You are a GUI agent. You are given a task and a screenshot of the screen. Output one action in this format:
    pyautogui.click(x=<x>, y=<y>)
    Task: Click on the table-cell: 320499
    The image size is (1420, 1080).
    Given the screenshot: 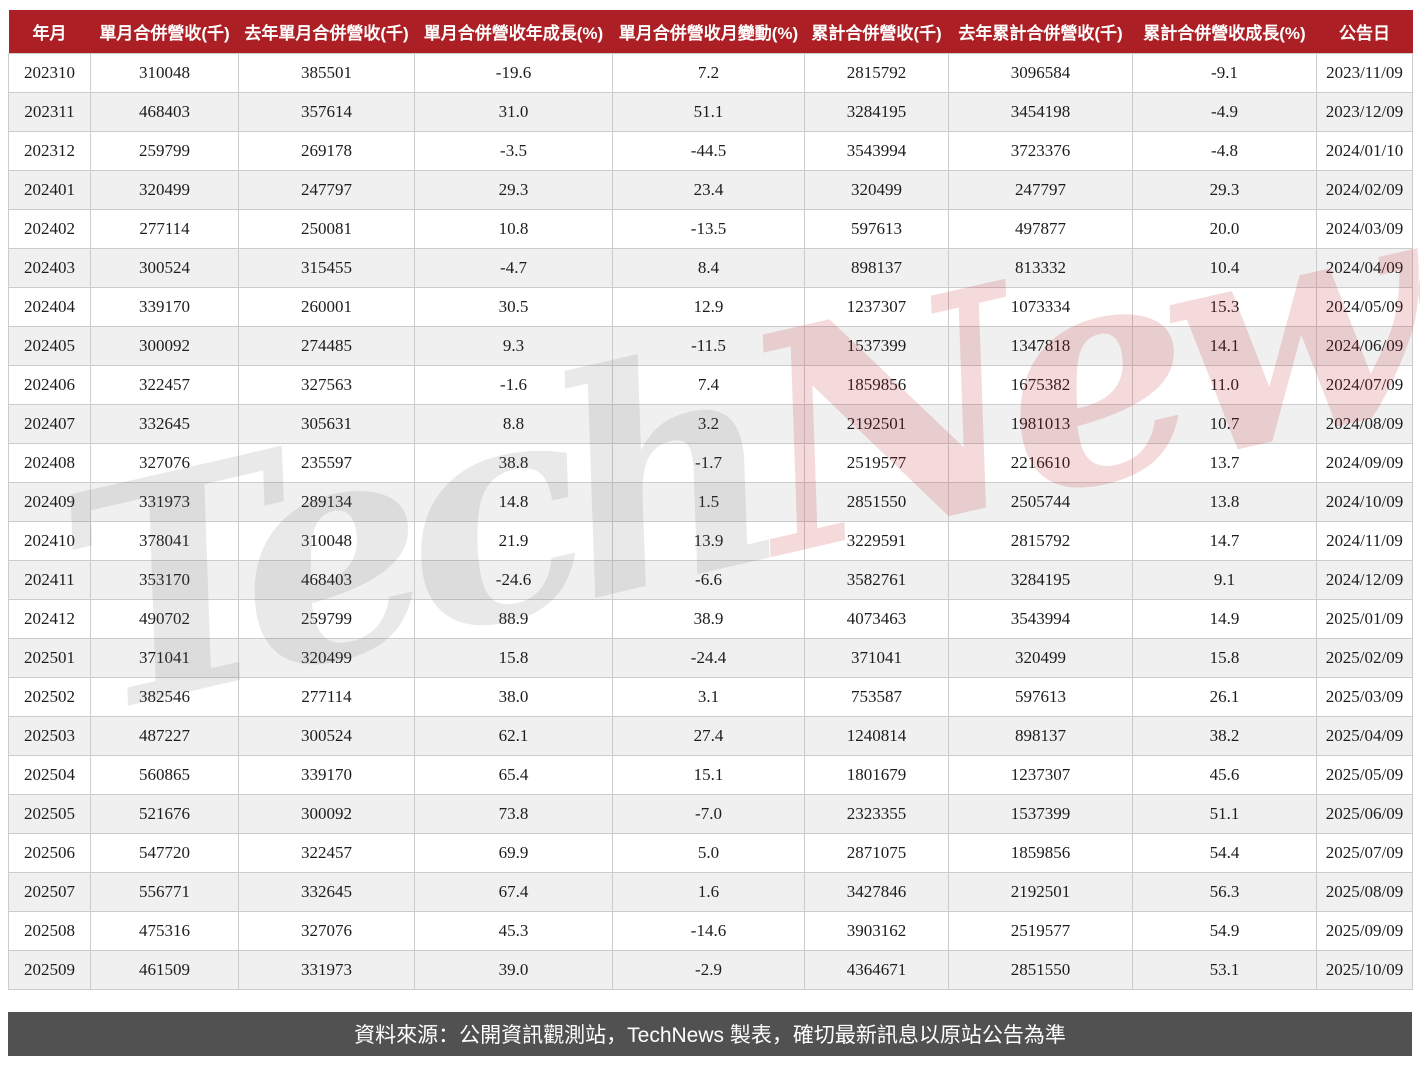 What is the action you would take?
    pyautogui.click(x=326, y=658)
    